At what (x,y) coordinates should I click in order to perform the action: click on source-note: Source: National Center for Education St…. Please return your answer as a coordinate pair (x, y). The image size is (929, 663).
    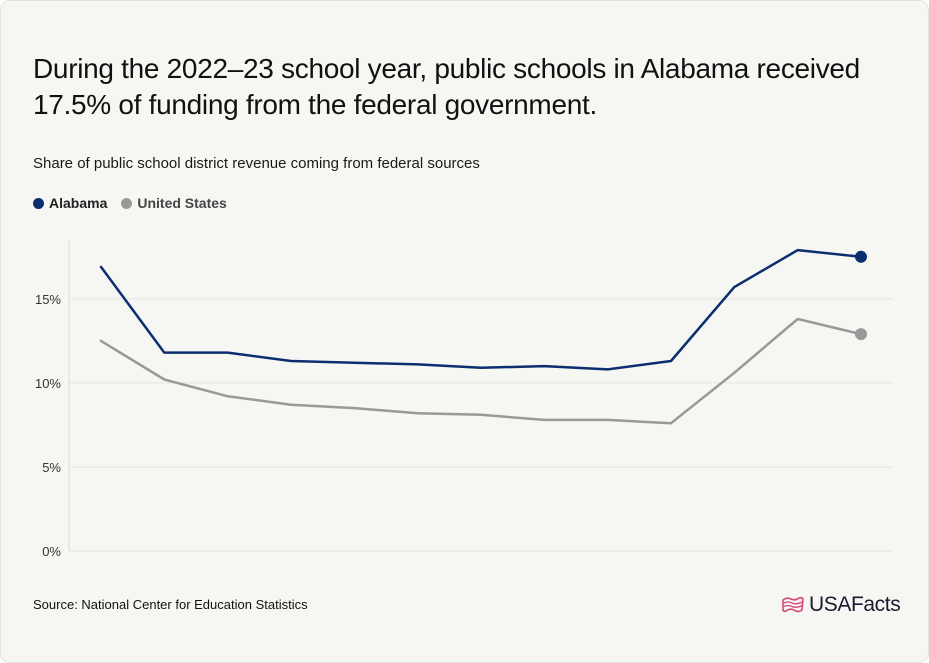
    Looking at the image, I should click on (170, 604).